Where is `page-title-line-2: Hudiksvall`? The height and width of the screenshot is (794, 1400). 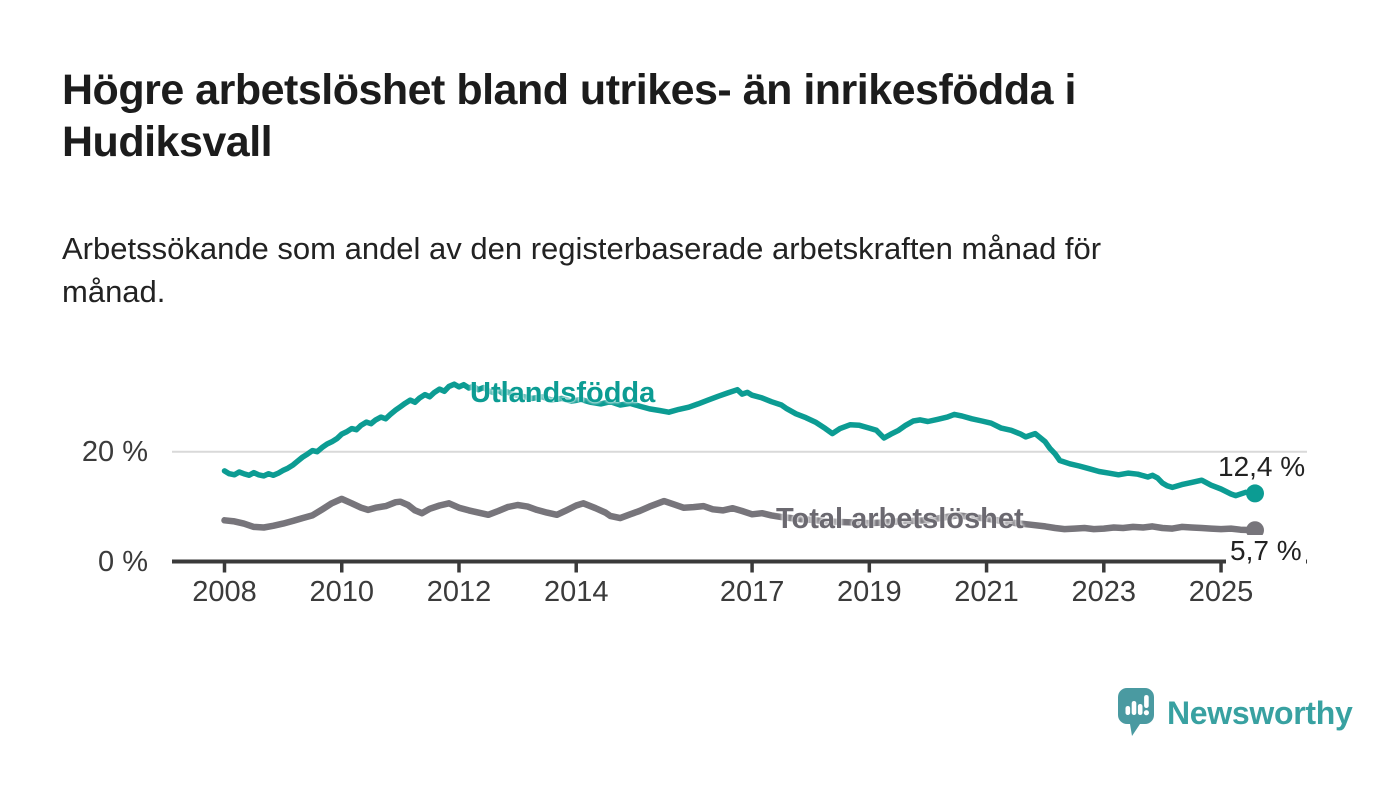
page-title-line-2: Hudiksvall is located at coordinates (167, 142).